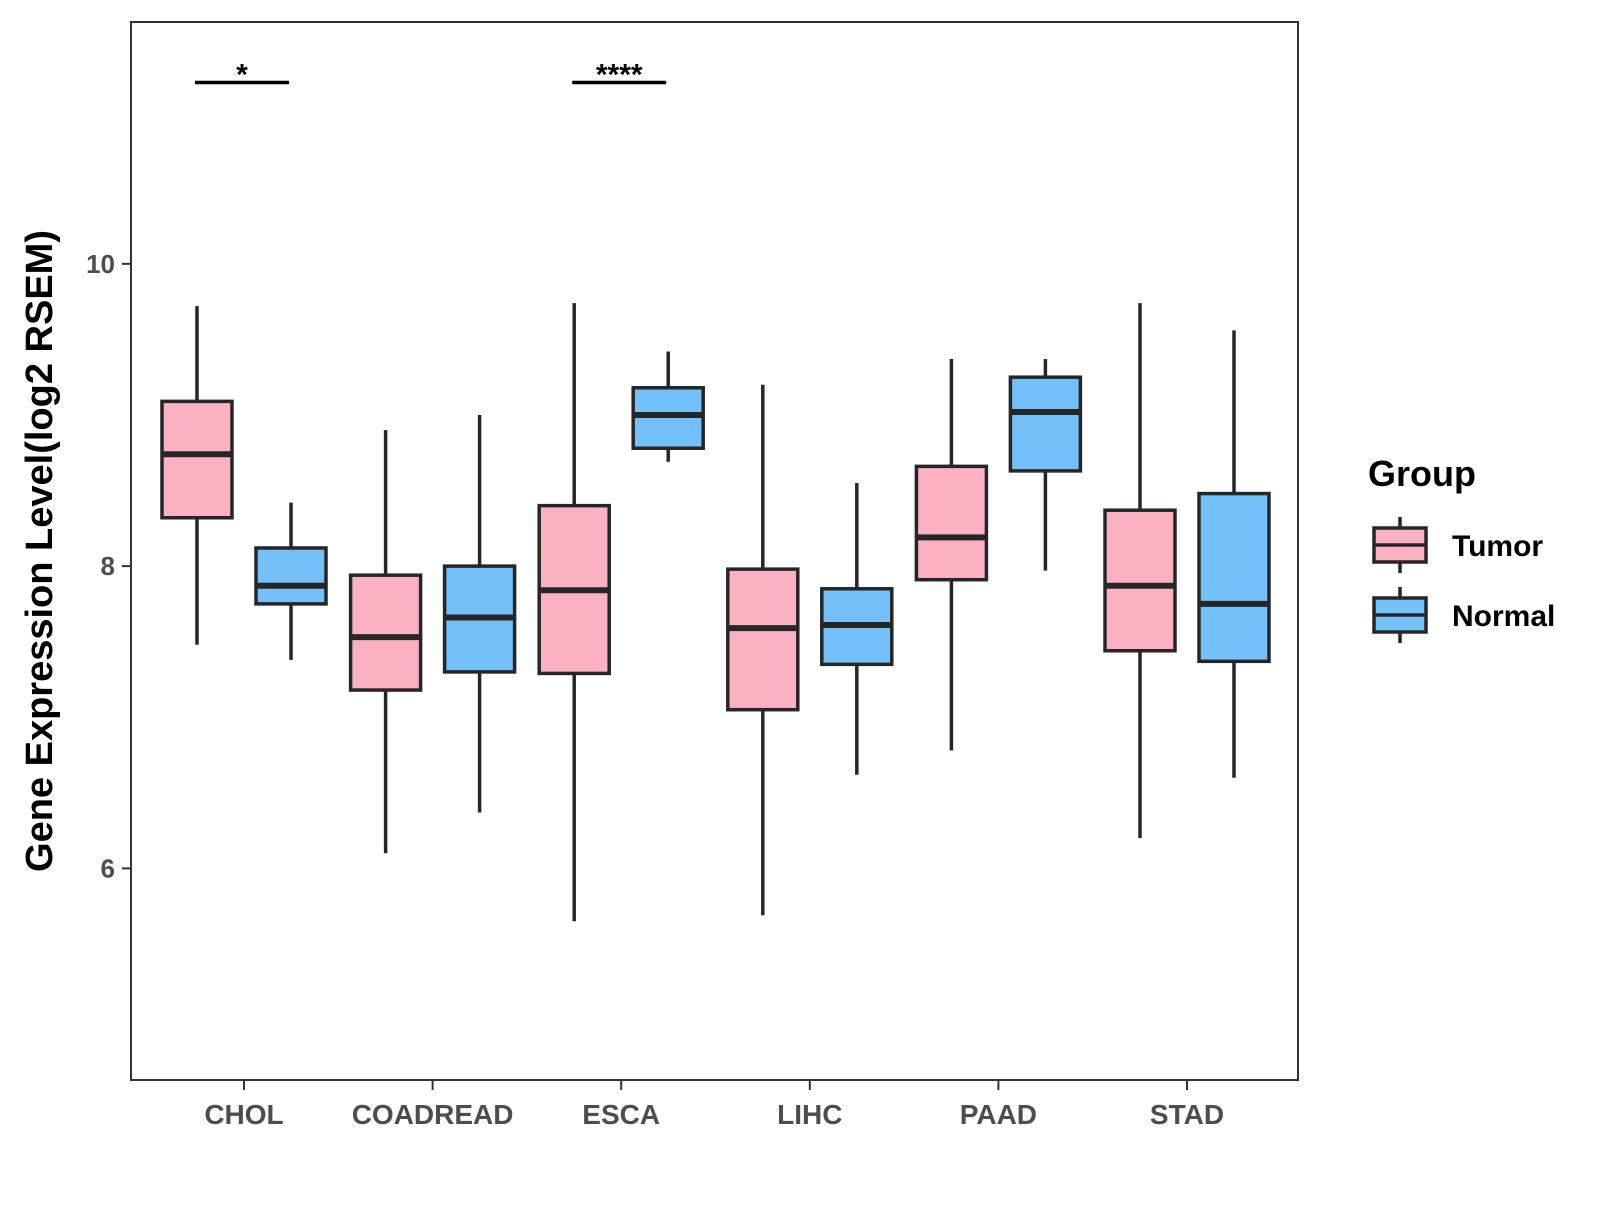 This screenshot has width=1600, height=1205. I want to click on legend-item-tumor: Tumor, so click(1457, 545).